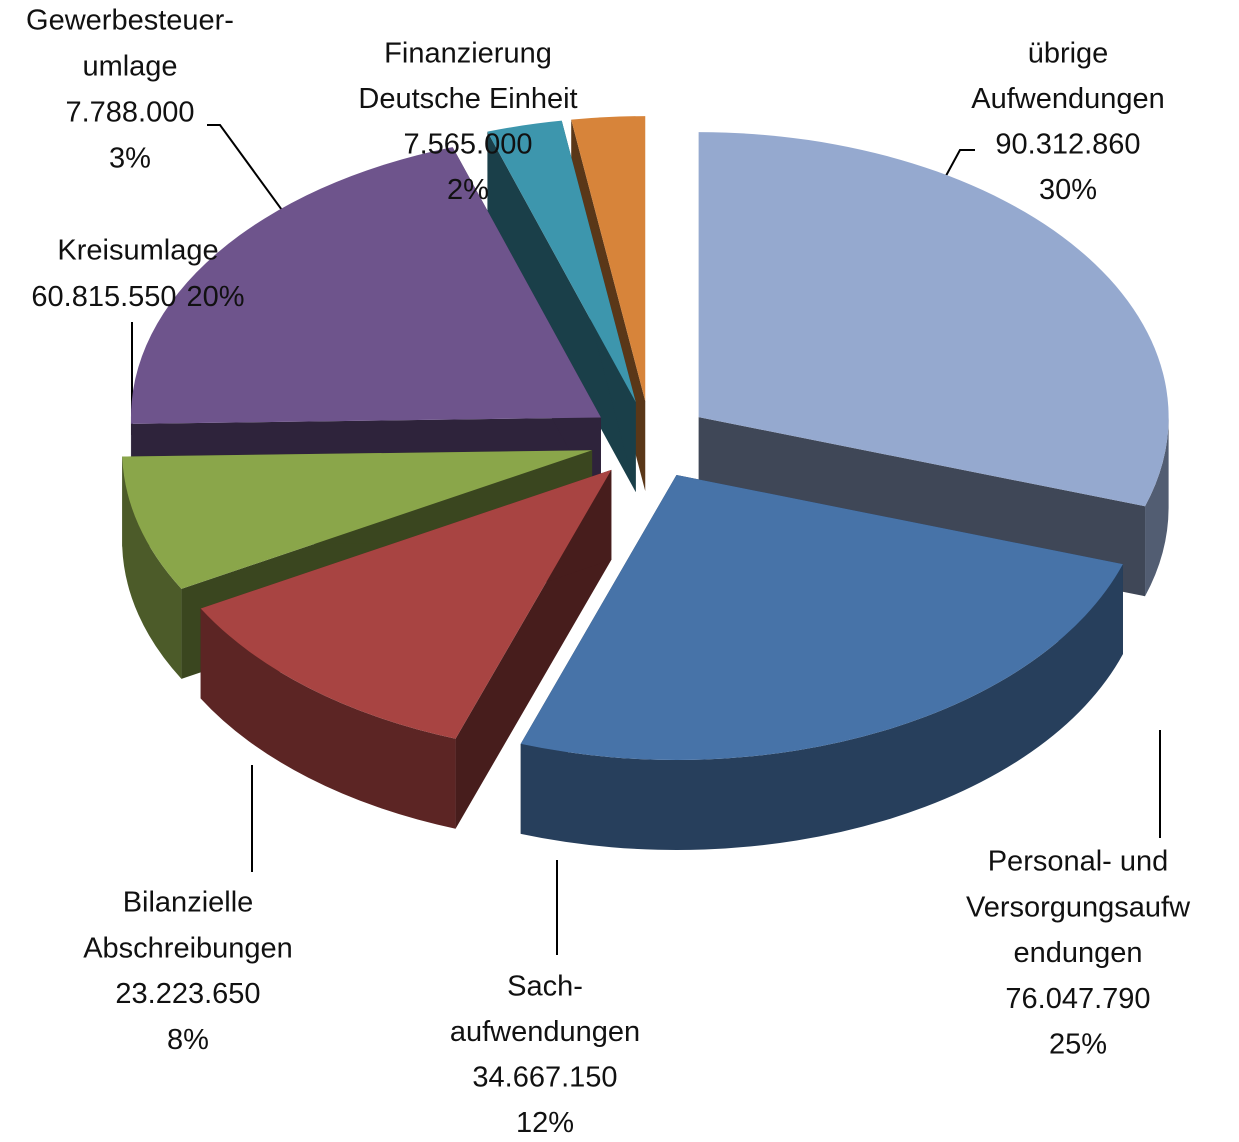 This screenshot has width=1239, height=1142. I want to click on value-label: 23.223.650, so click(187, 994).